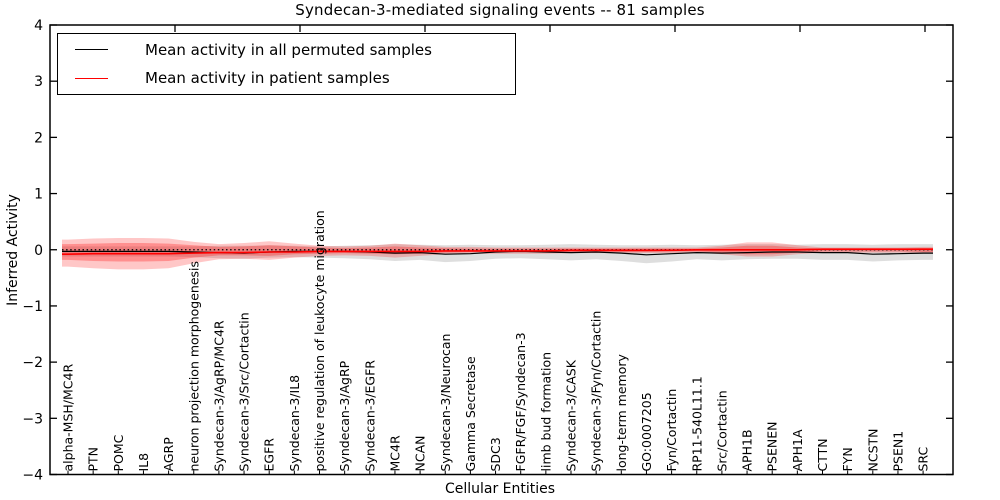 This screenshot has width=1000, height=500. What do you see at coordinates (621, 413) in the screenshot?
I see `x-tick-label: long-term memory` at bounding box center [621, 413].